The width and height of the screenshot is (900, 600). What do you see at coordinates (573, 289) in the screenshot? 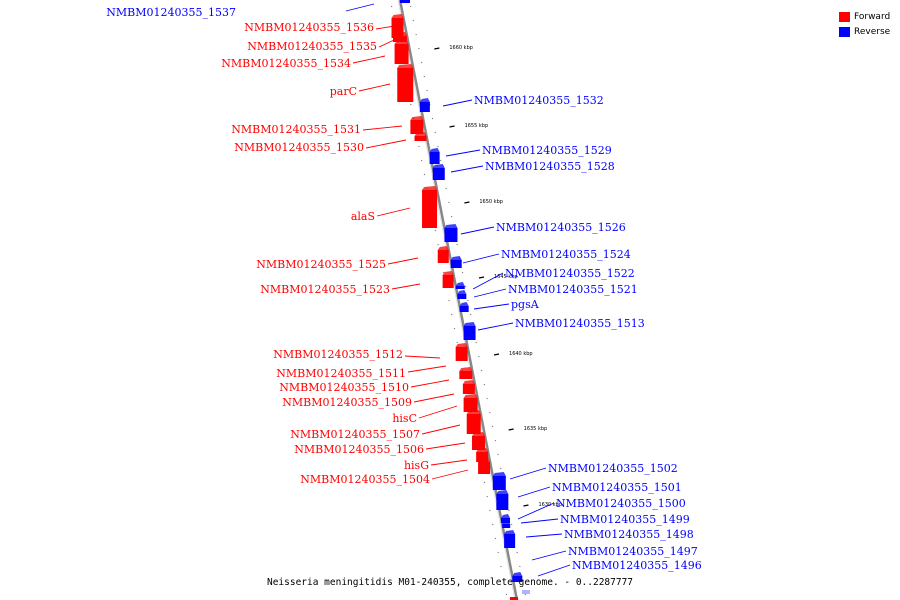
I see `gene-label: NMBM01240355_1521` at bounding box center [573, 289].